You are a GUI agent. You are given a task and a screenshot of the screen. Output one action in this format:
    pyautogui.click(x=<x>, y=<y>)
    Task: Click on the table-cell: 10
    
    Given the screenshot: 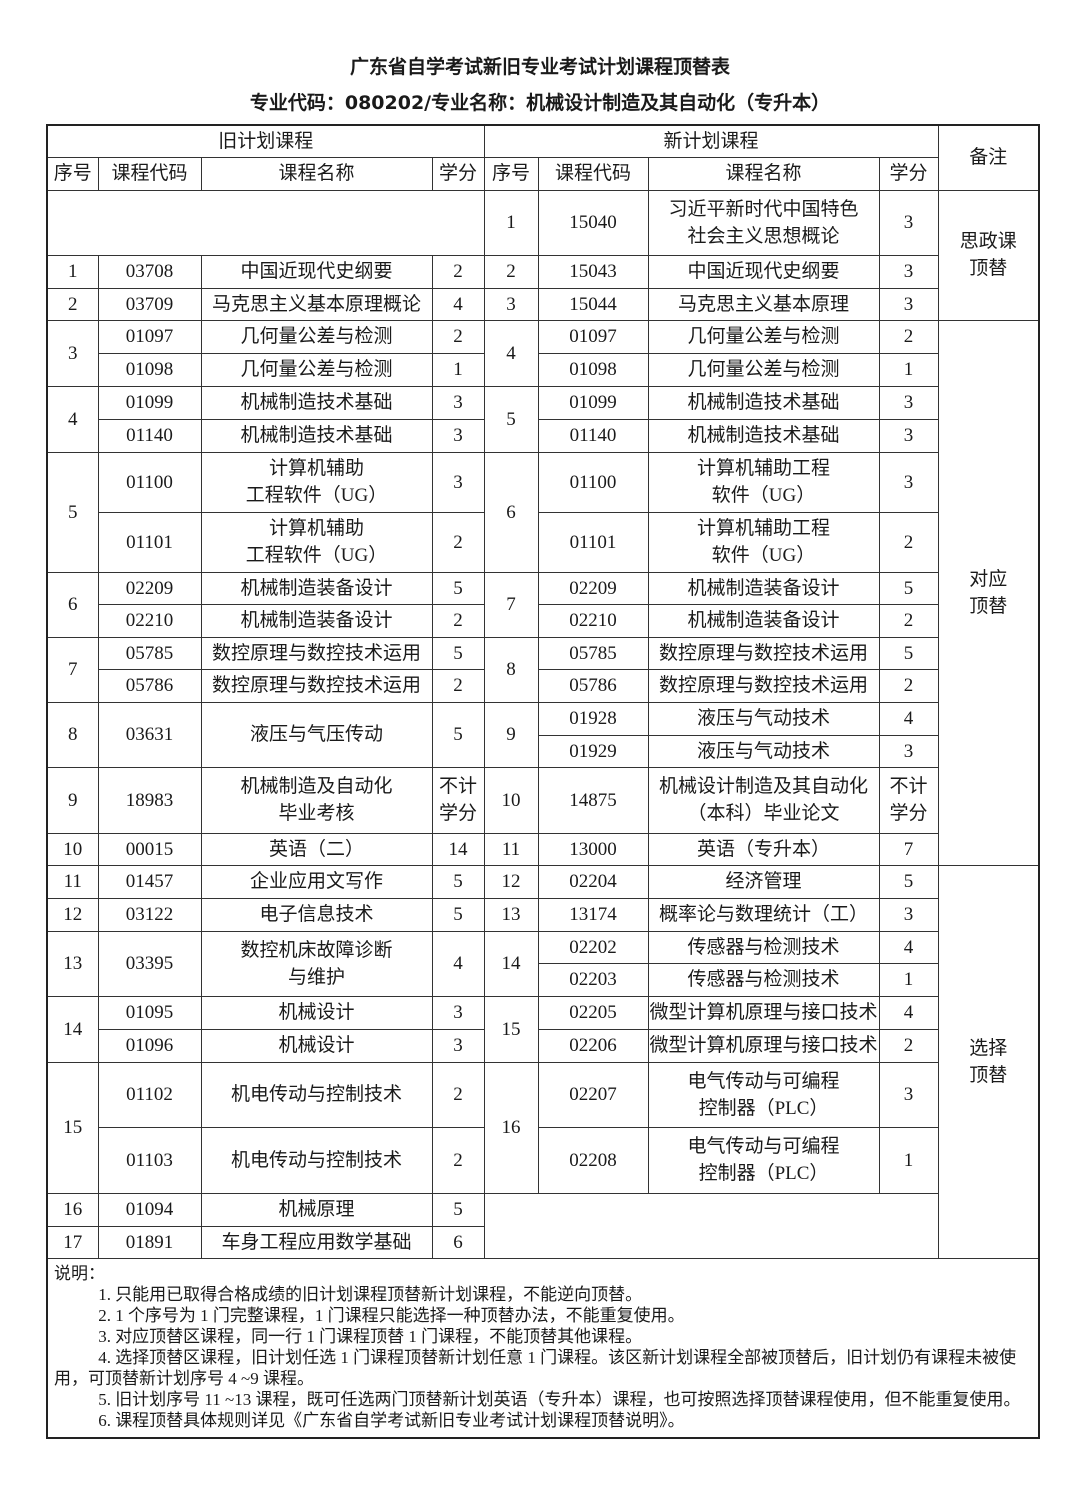 What is the action you would take?
    pyautogui.click(x=72, y=849)
    